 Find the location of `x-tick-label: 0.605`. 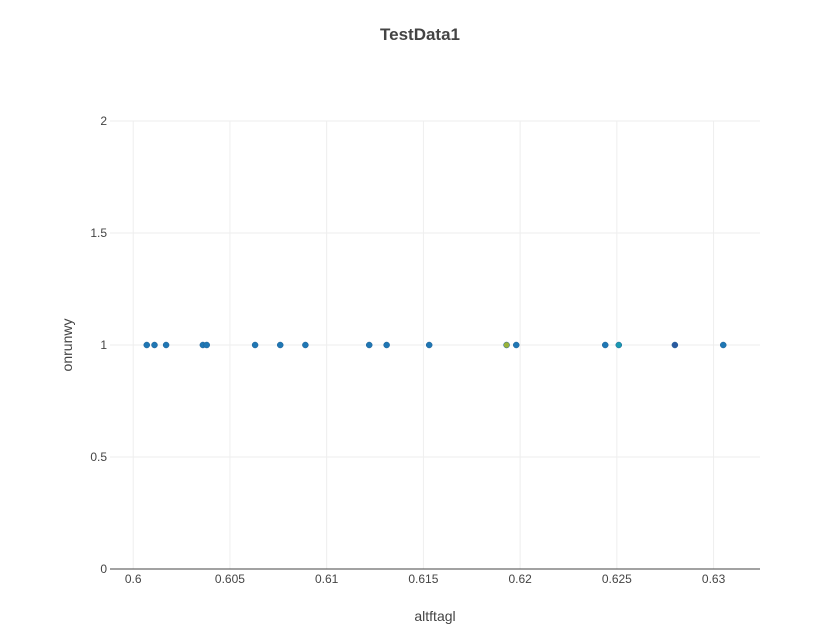

x-tick-label: 0.605 is located at coordinates (230, 579).